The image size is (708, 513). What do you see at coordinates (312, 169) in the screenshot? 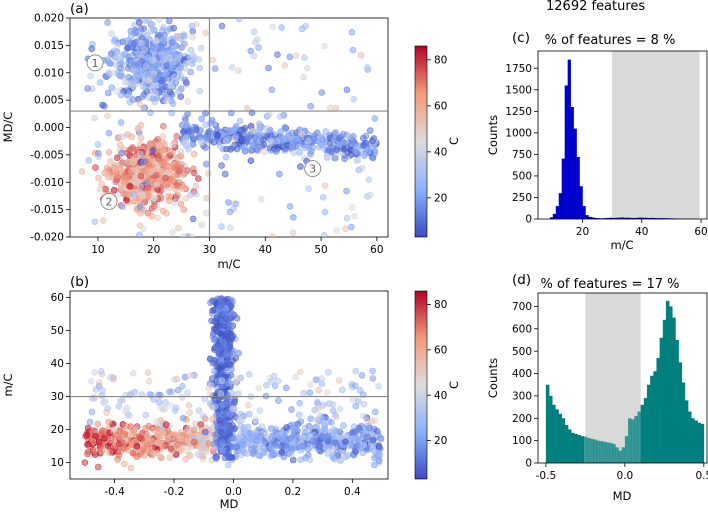
I see `panel-a-annotation-label: 3` at bounding box center [312, 169].